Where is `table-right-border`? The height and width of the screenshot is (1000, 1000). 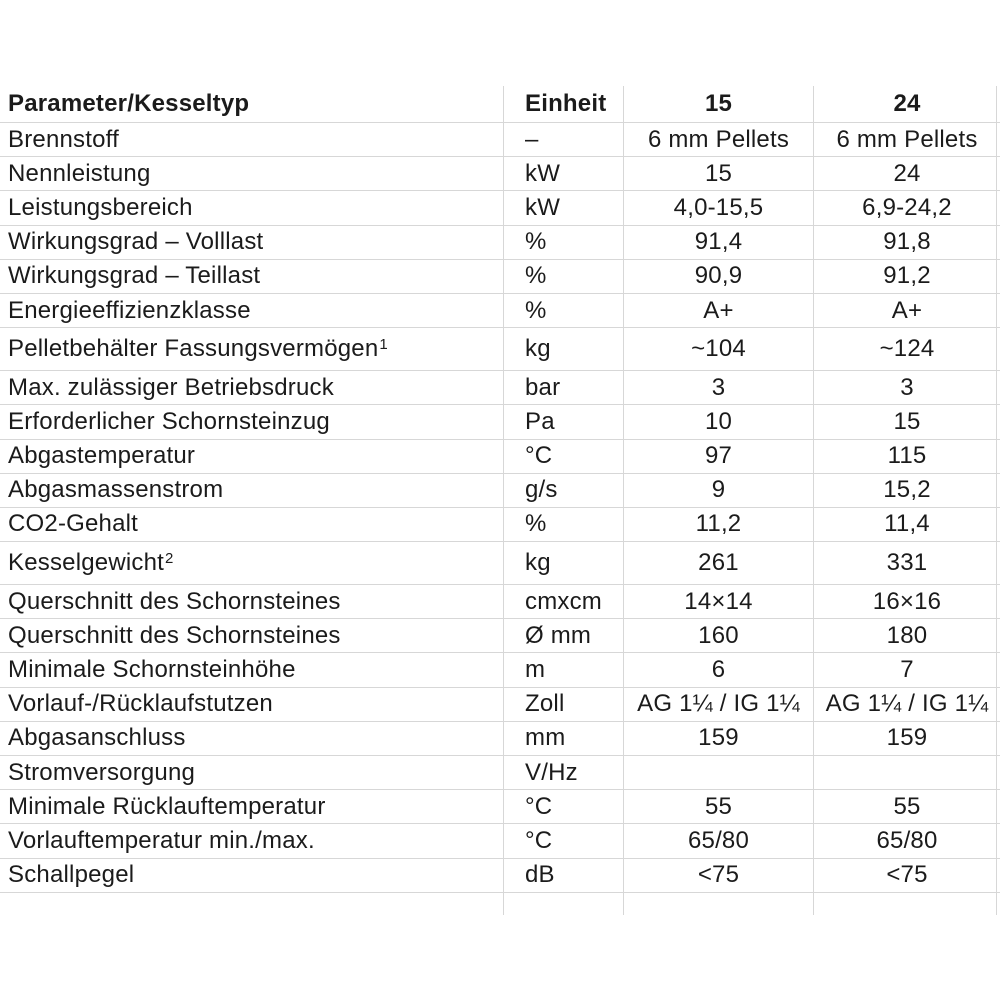 table-right-border is located at coordinates (996, 500).